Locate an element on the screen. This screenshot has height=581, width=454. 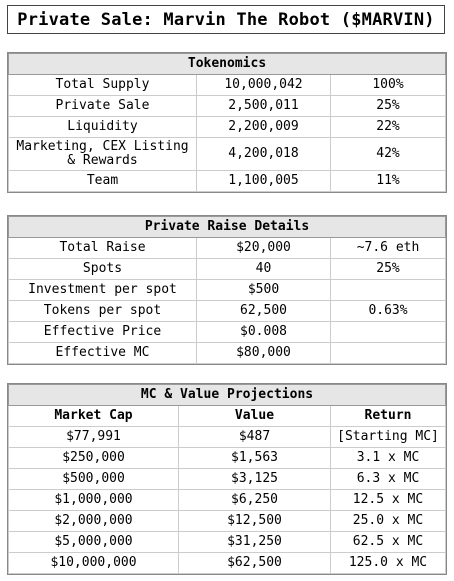
table-row: Tokens per spot 62,500 0.63% is located at coordinates (227, 311).